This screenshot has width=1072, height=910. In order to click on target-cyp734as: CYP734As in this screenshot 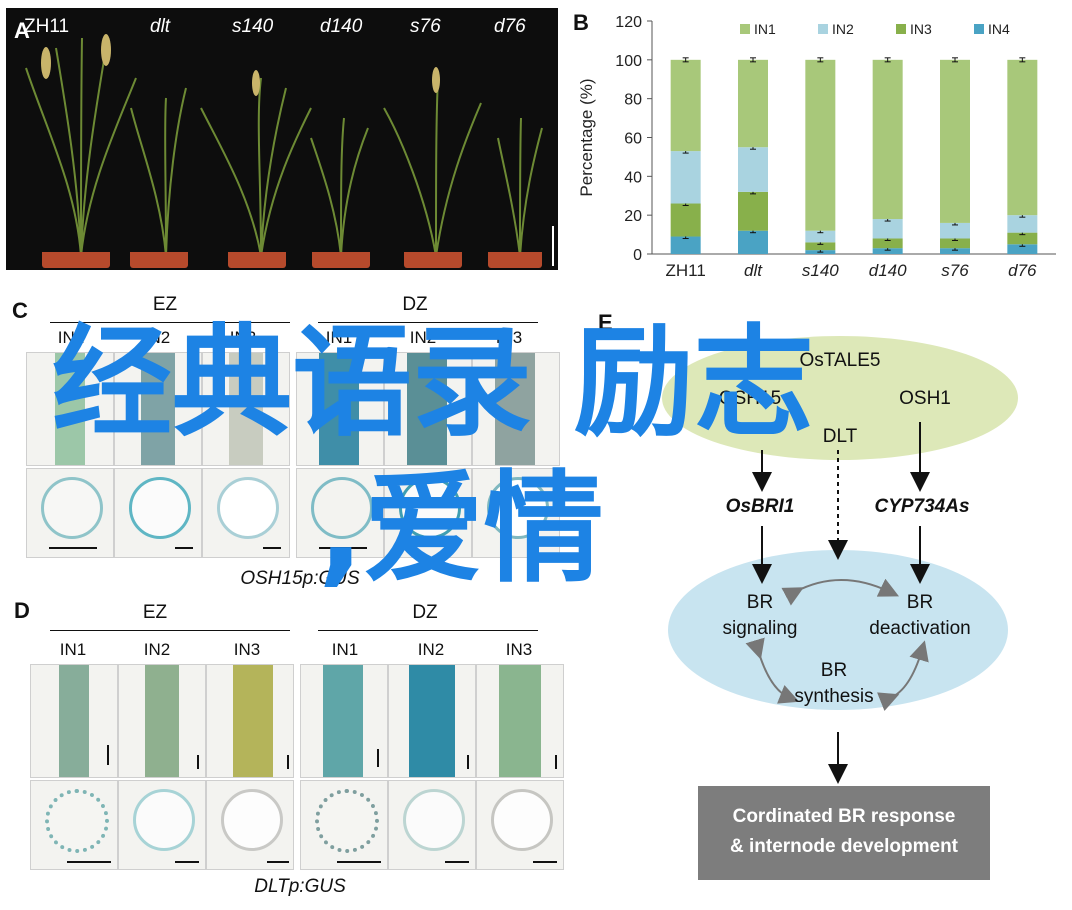, I will do `click(922, 506)`.